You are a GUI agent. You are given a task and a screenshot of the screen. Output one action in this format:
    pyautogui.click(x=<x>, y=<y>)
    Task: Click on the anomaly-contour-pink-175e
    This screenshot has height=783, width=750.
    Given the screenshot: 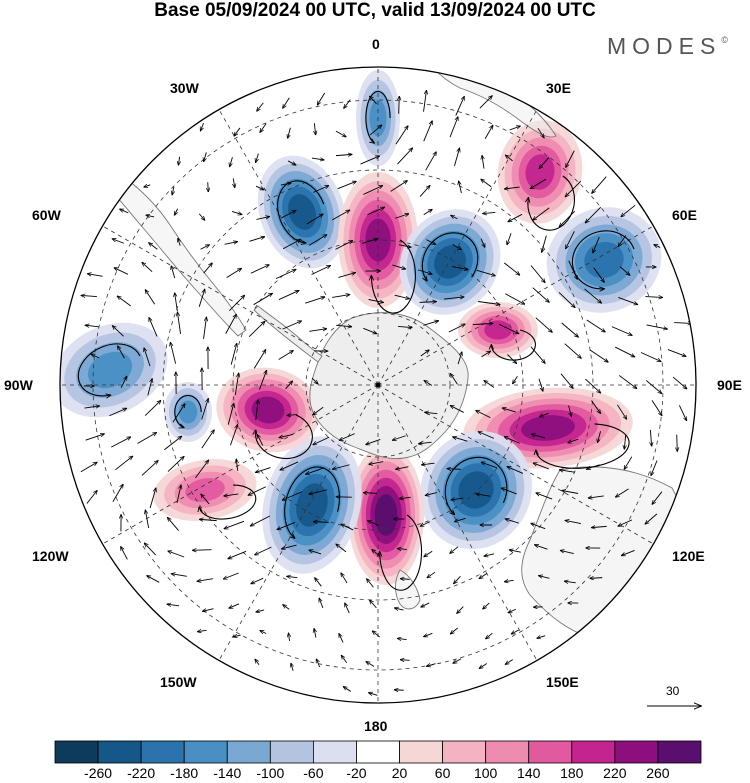 What is the action you would take?
    pyautogui.click(x=386, y=515)
    